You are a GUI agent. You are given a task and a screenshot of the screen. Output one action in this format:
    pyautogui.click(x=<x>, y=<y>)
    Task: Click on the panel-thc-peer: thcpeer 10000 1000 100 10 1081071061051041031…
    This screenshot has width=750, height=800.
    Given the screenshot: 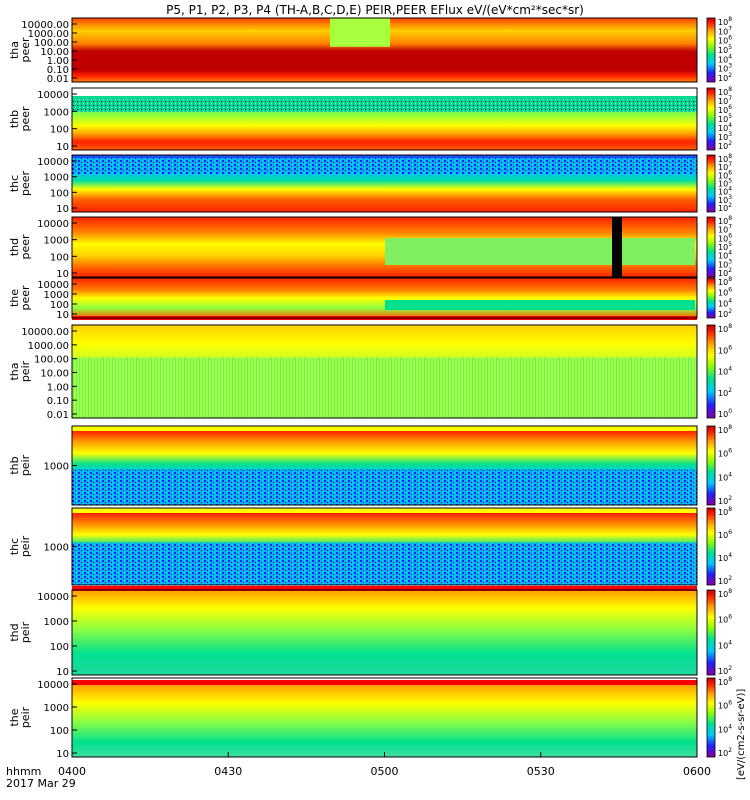 What is the action you would take?
    pyautogui.click(x=370, y=184)
    